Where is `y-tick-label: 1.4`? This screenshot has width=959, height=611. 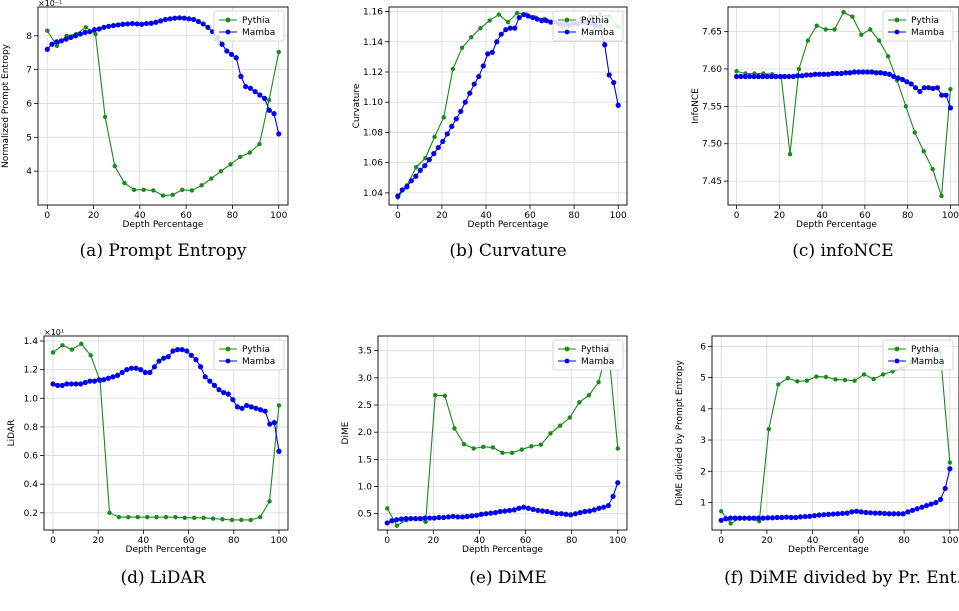
y-tick-label: 1.4 is located at coordinates (31, 342).